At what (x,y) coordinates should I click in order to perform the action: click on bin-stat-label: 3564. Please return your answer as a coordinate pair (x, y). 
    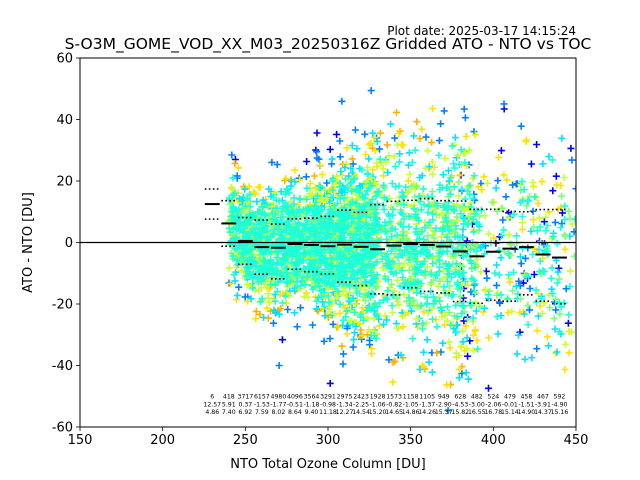
    Looking at the image, I should click on (312, 397).